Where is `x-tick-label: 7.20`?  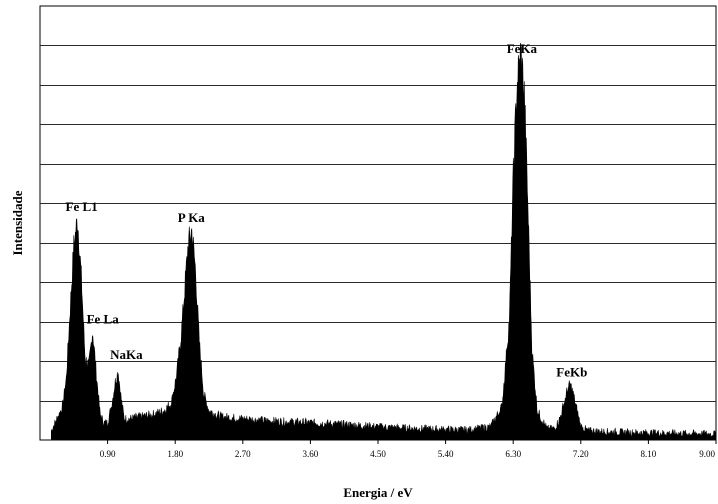 x-tick-label: 7.20 is located at coordinates (581, 454).